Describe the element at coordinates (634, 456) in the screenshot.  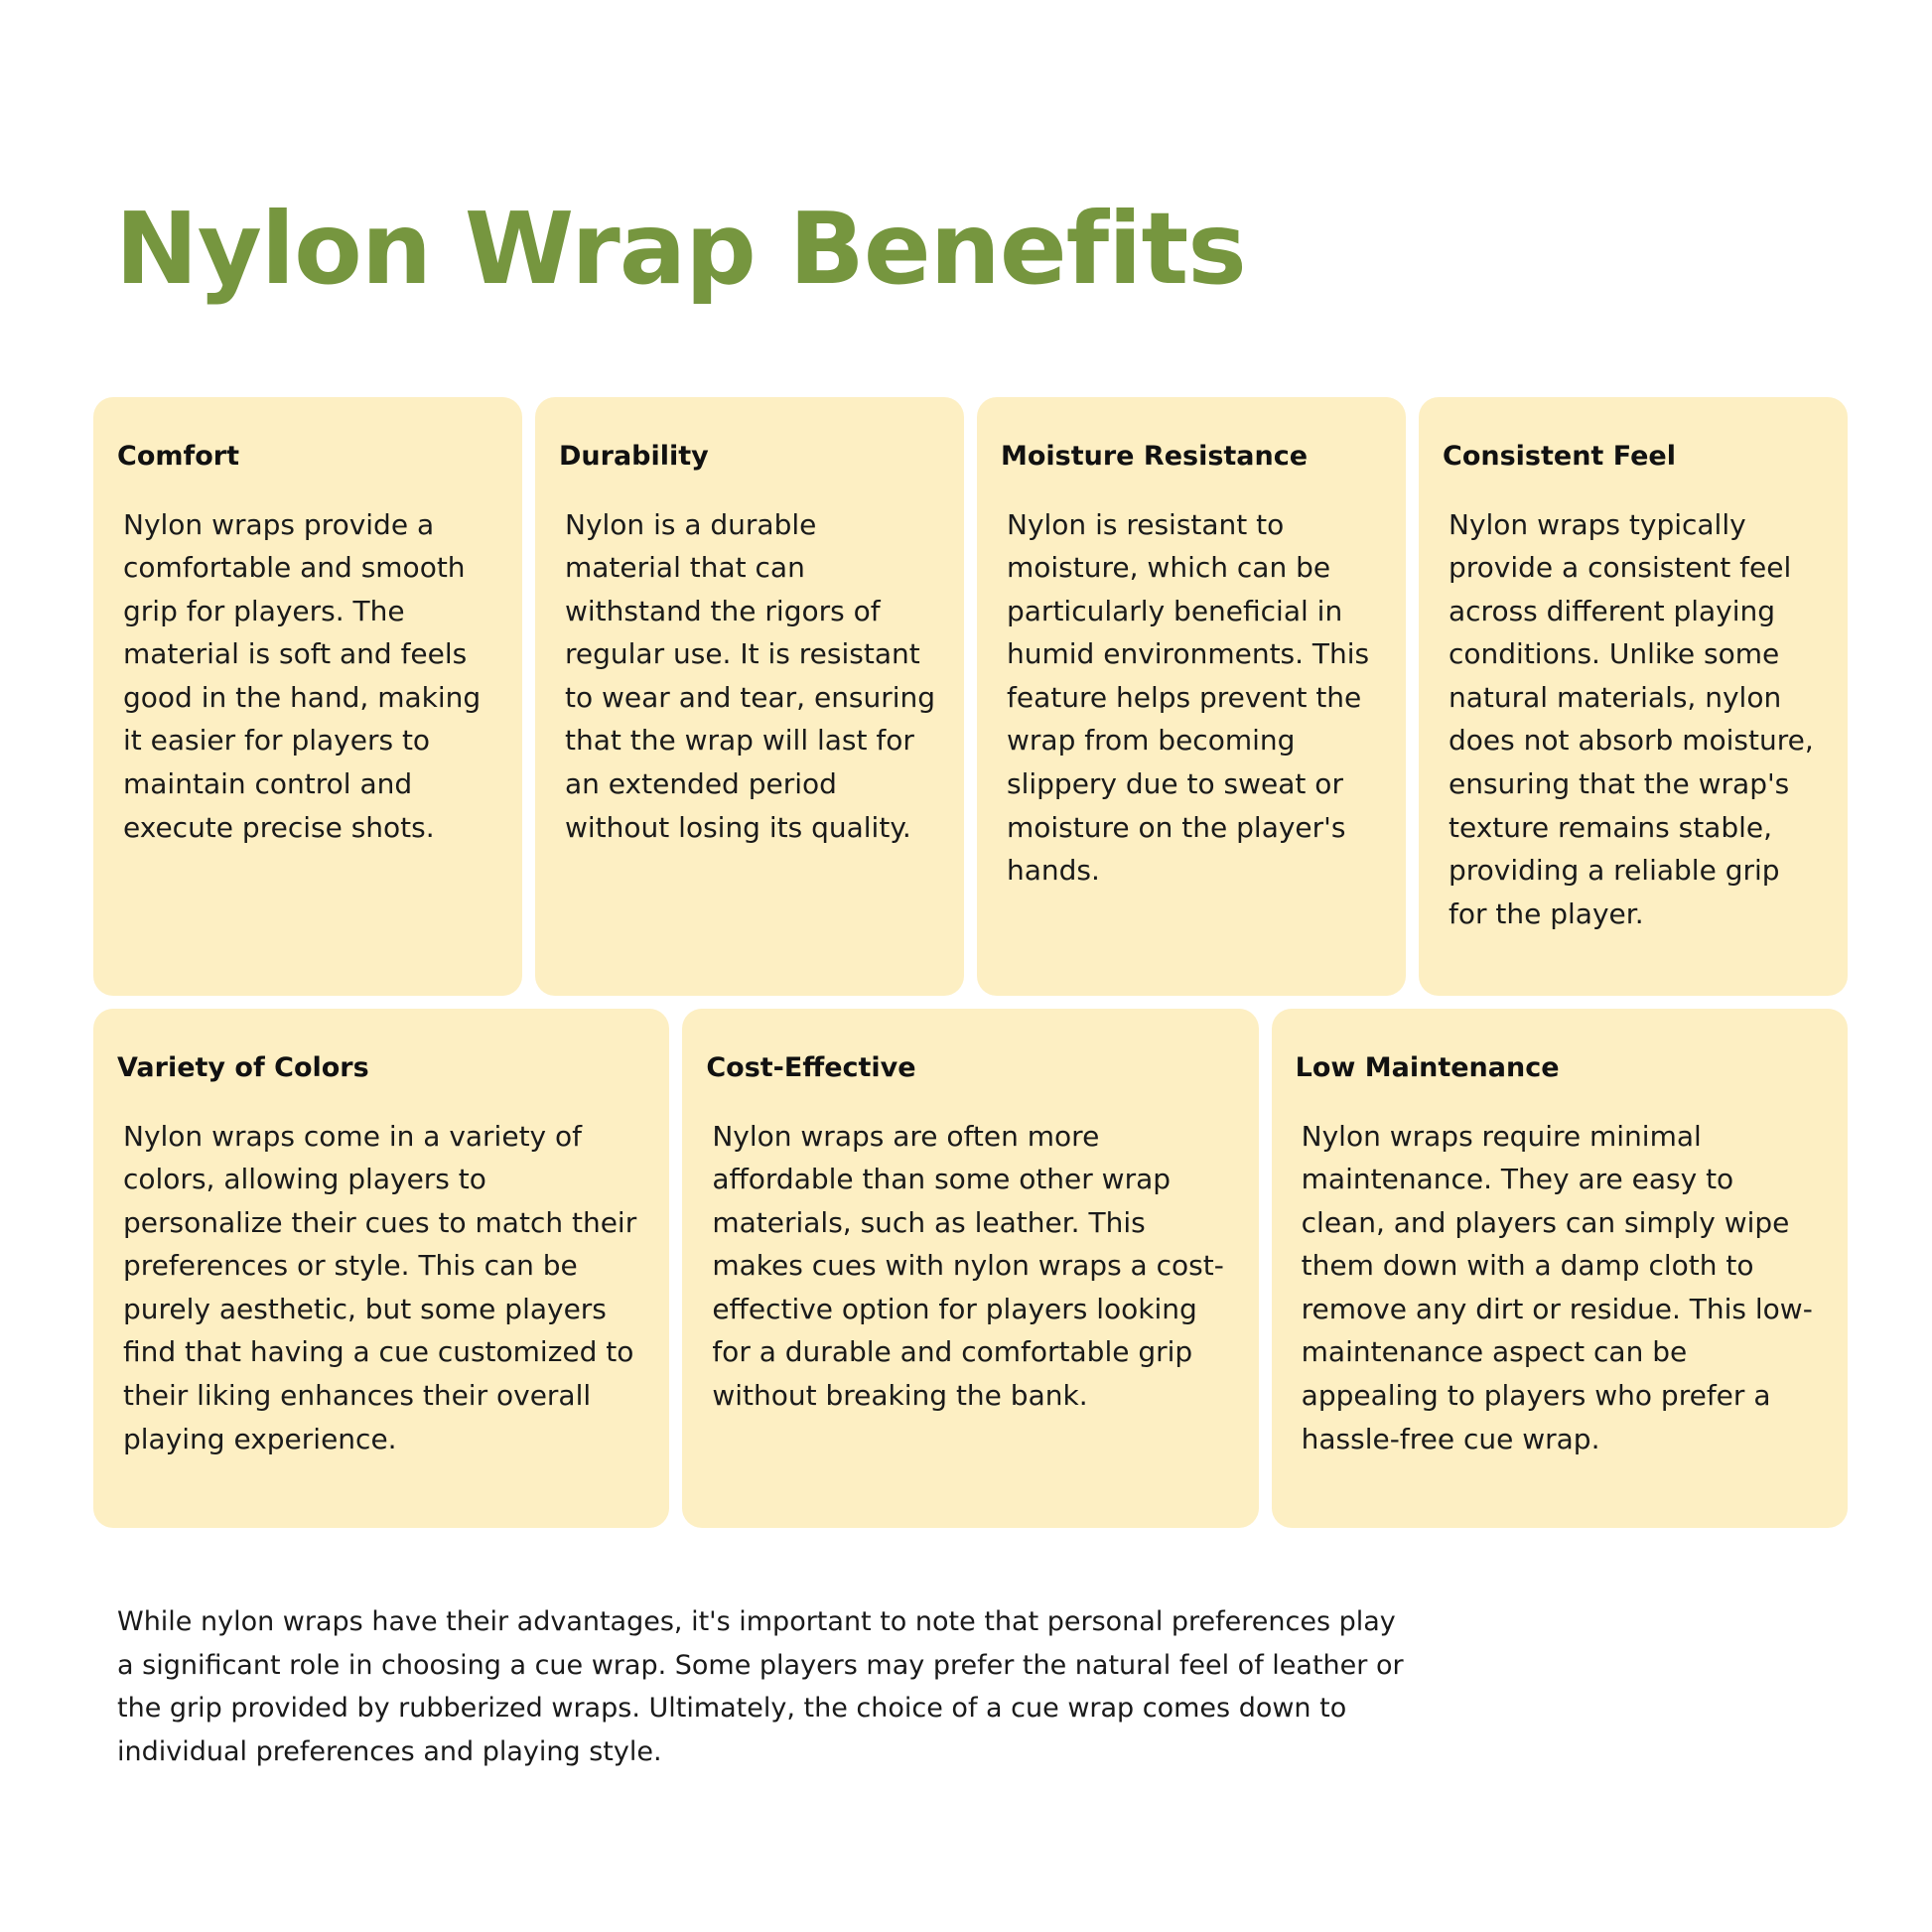
I see `card-heading: Durability` at that location.